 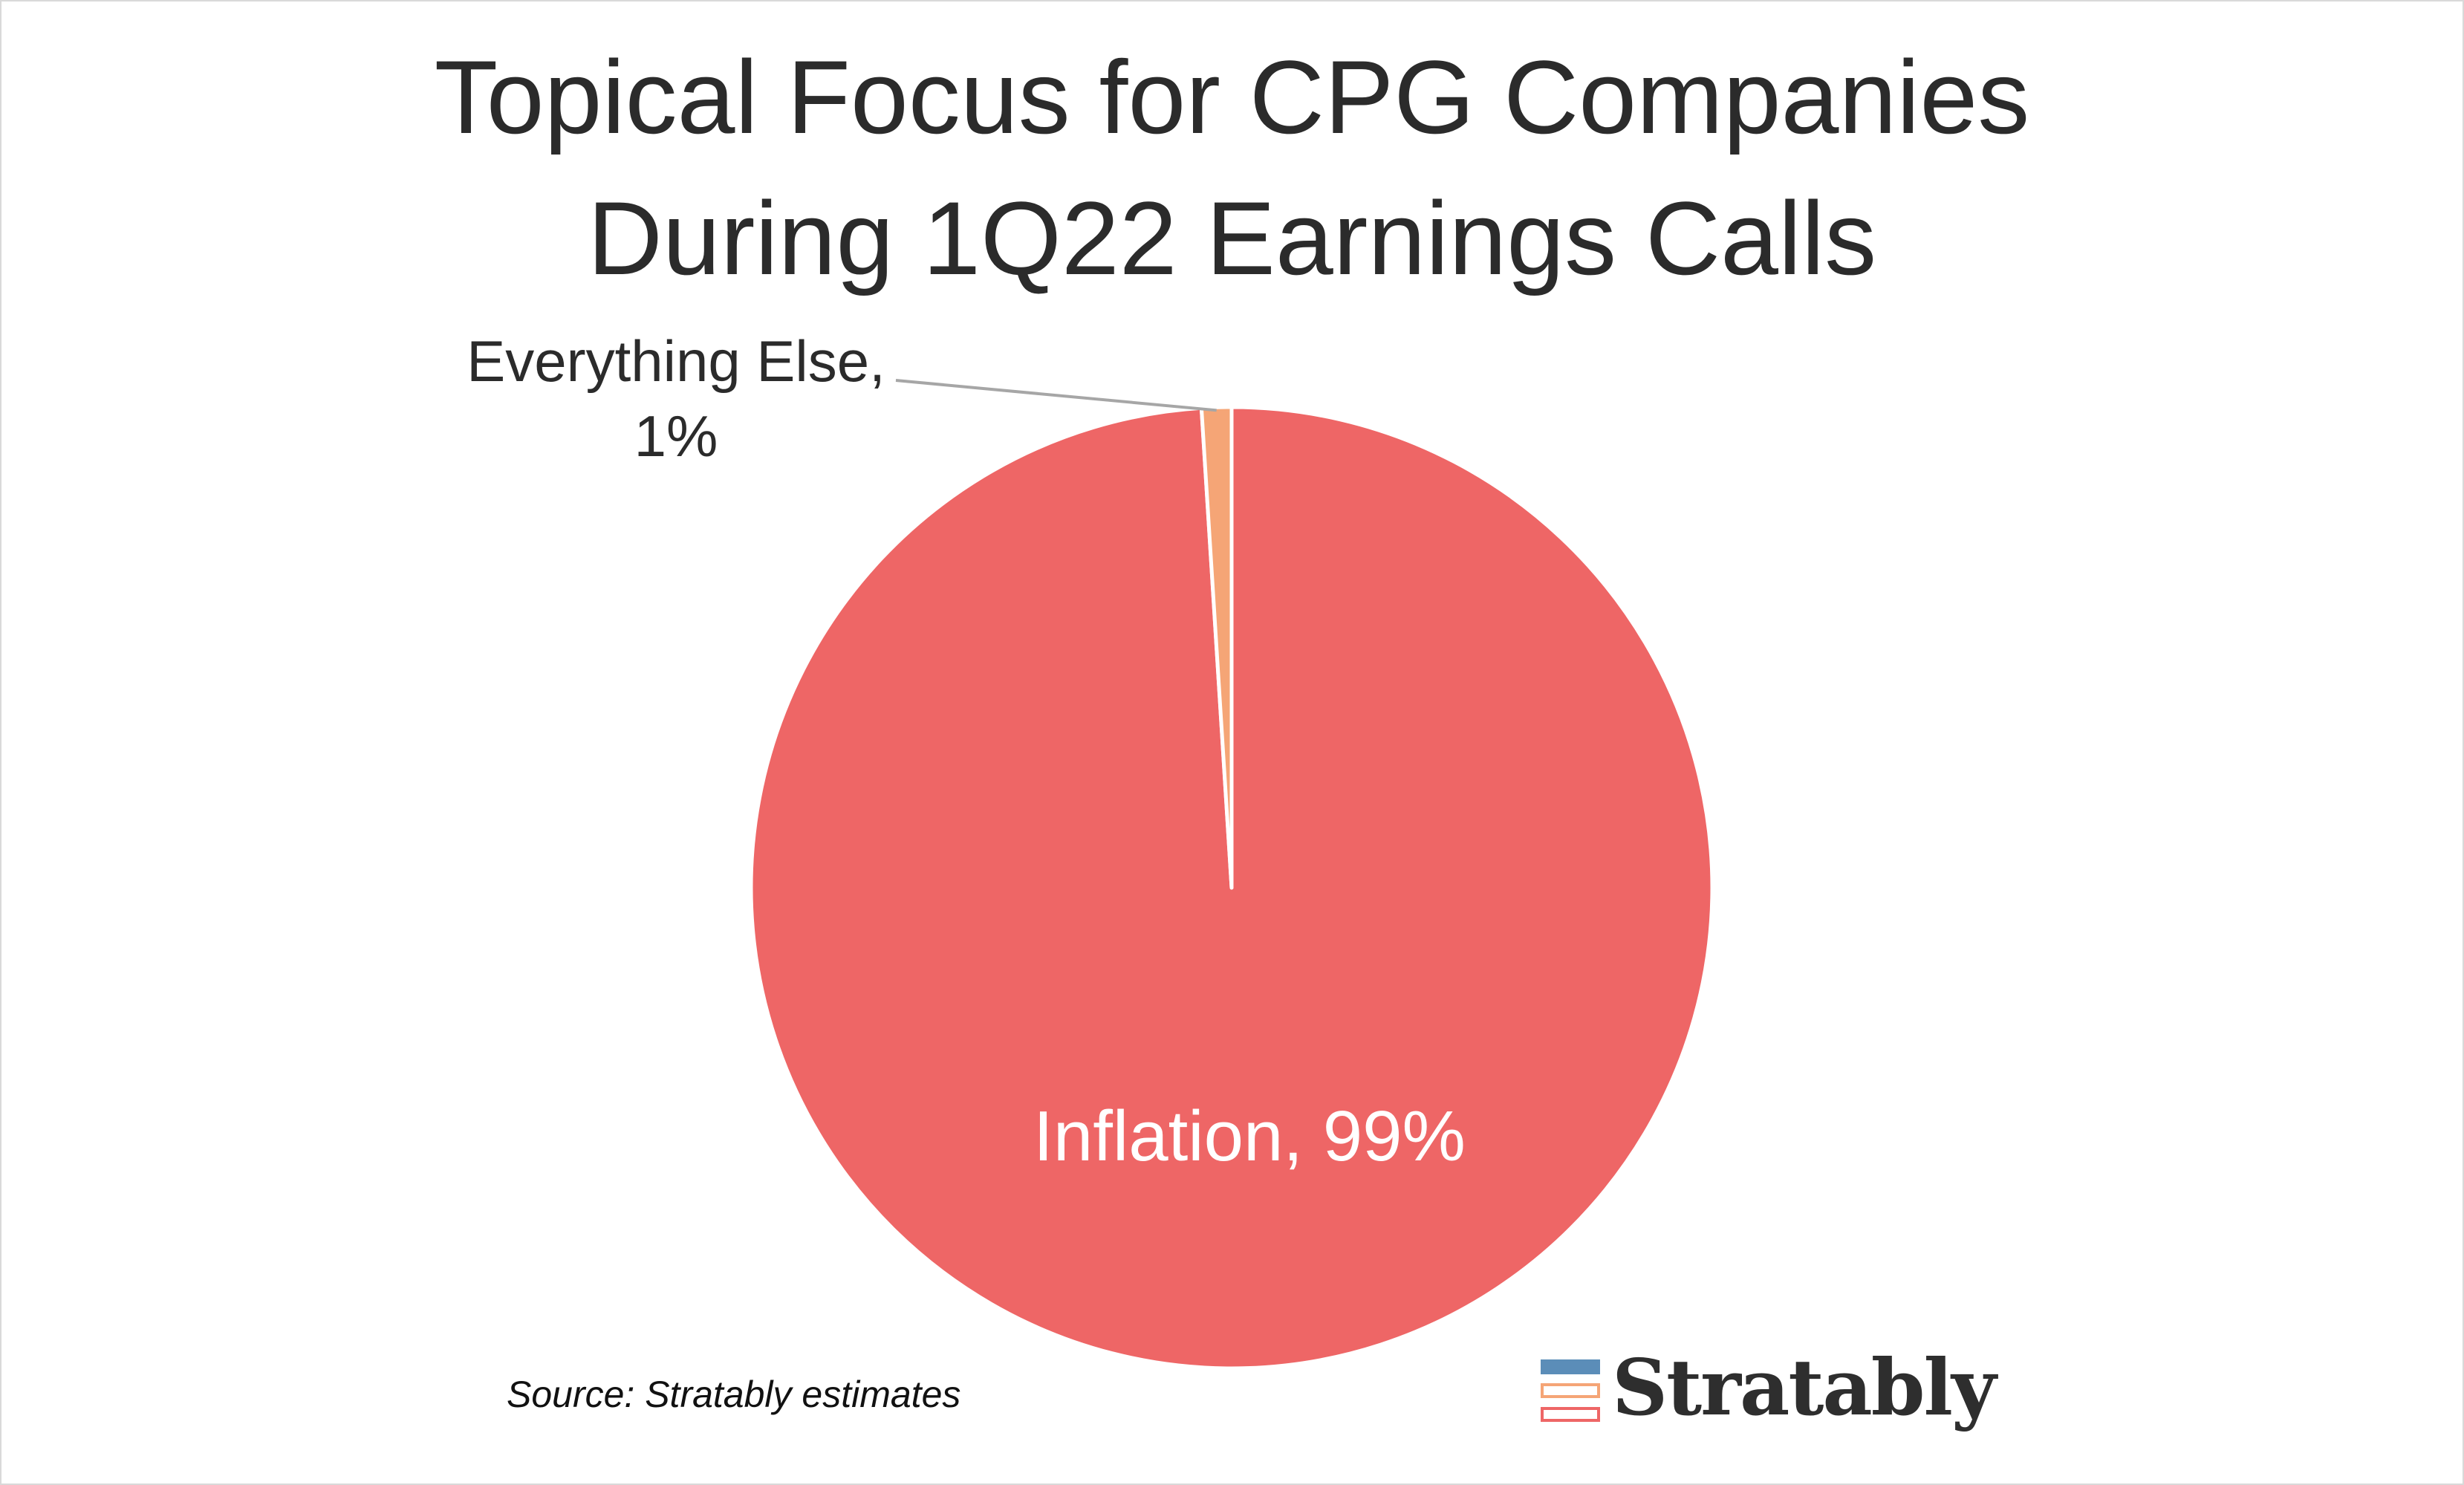 What do you see at coordinates (676, 361) in the screenshot?
I see `slice-label-everything-else-line-1: Everything Else,` at bounding box center [676, 361].